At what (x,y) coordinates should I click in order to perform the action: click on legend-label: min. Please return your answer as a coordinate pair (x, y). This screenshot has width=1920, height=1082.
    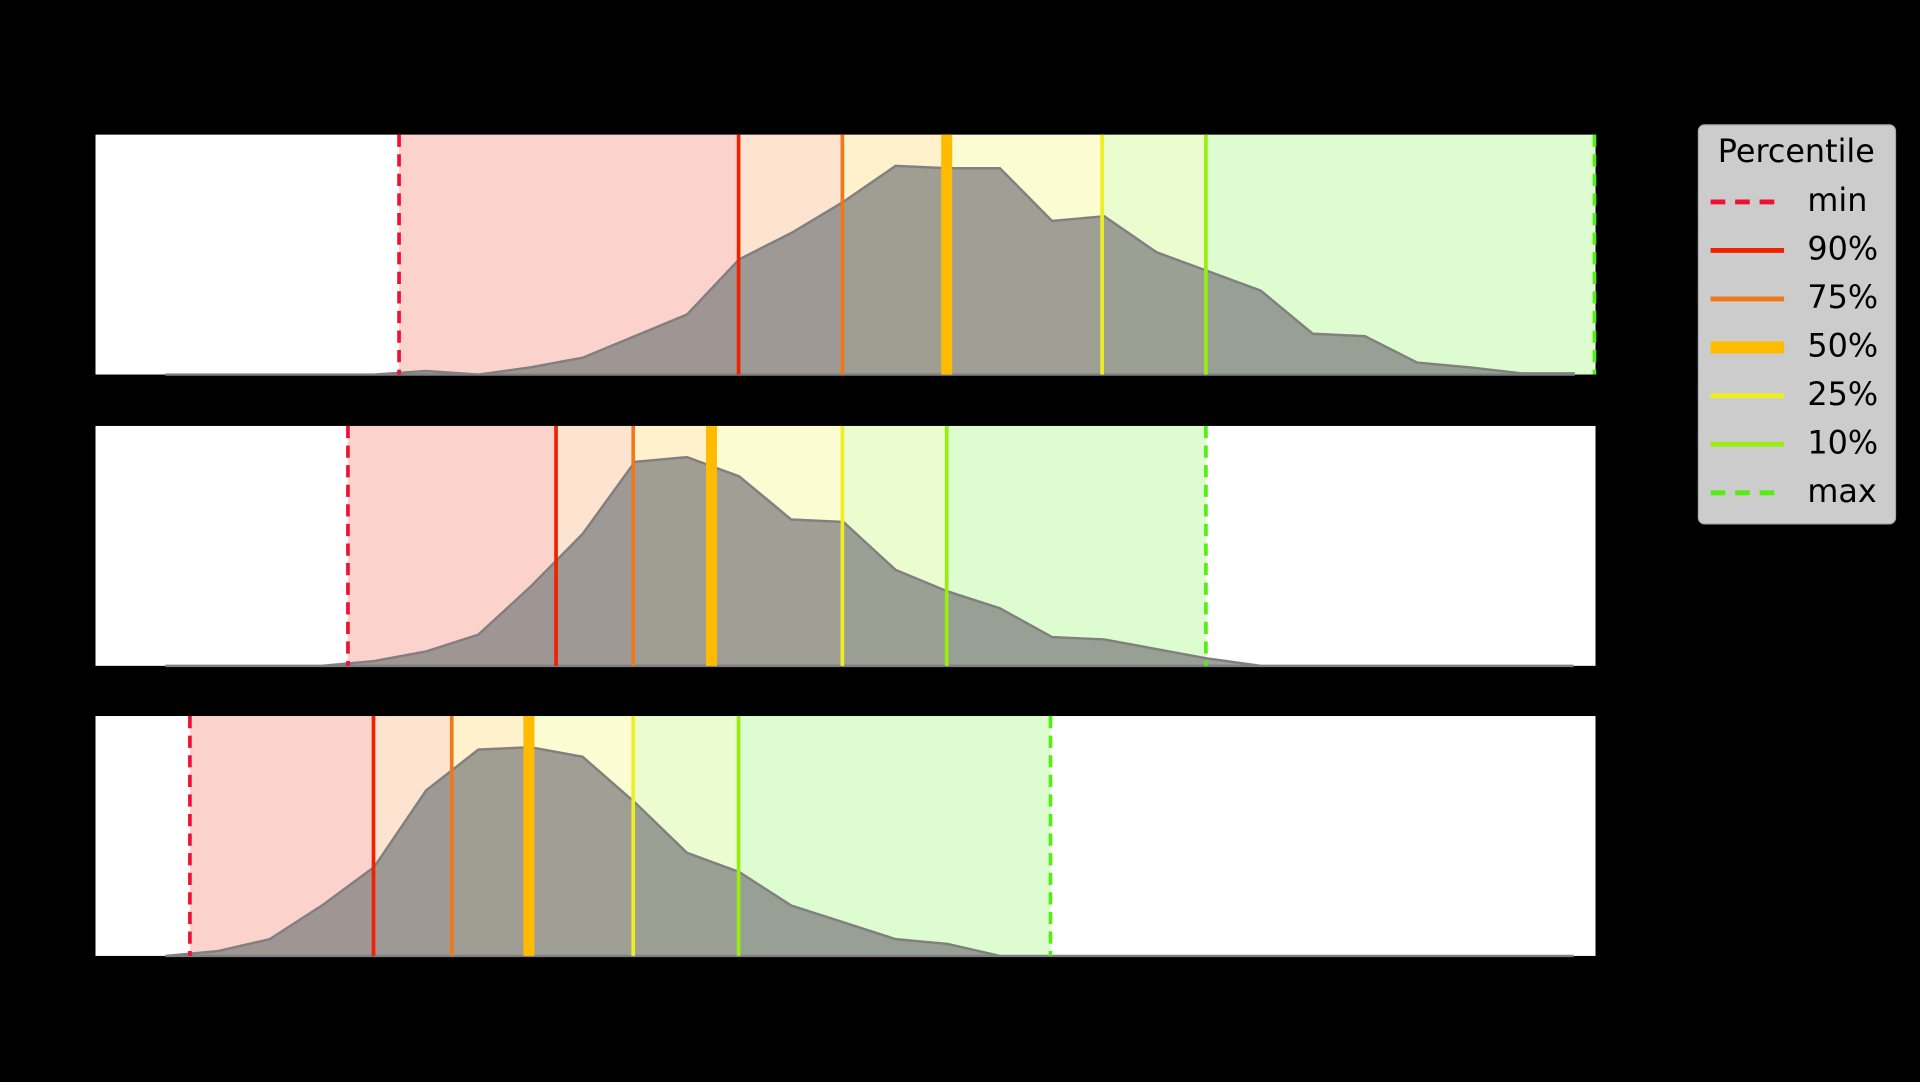
    Looking at the image, I should click on (1837, 200).